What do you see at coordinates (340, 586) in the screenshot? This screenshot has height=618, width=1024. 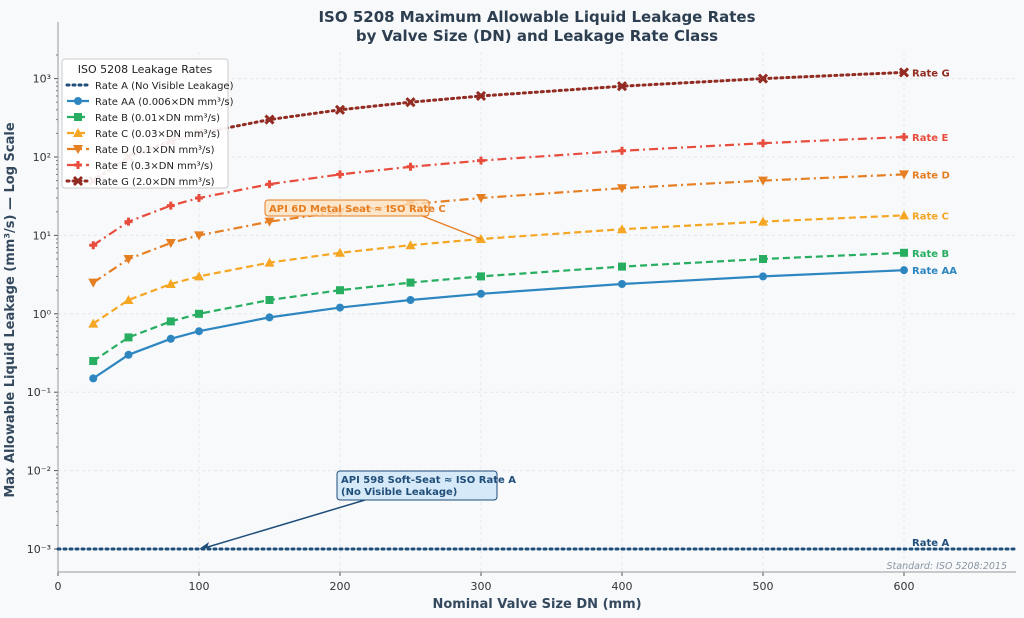 I see `x-tick-label: 200` at bounding box center [340, 586].